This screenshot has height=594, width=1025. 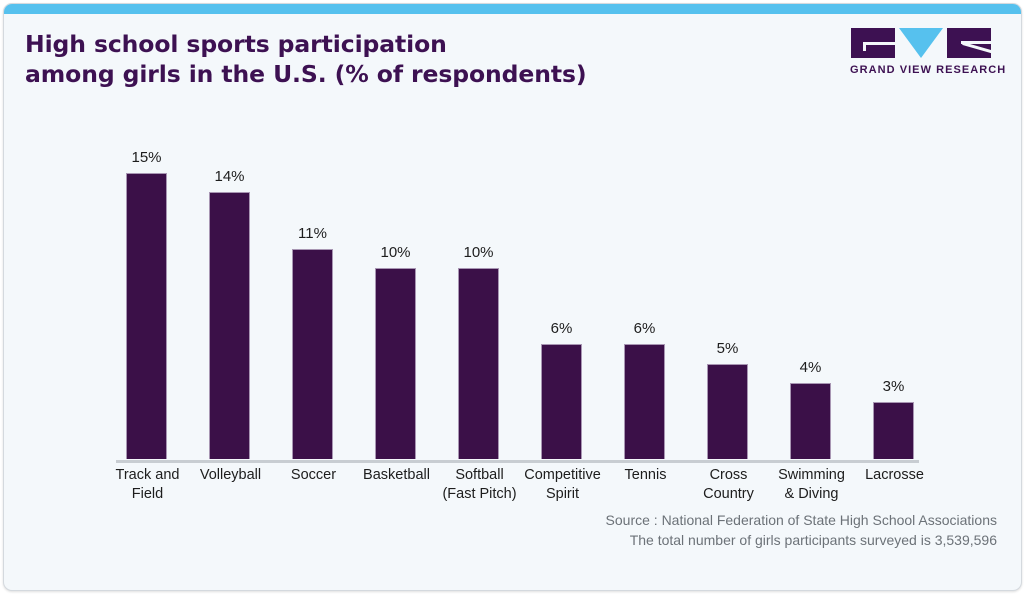 I want to click on bar-group: 15% Track and Field, so click(x=157, y=323).